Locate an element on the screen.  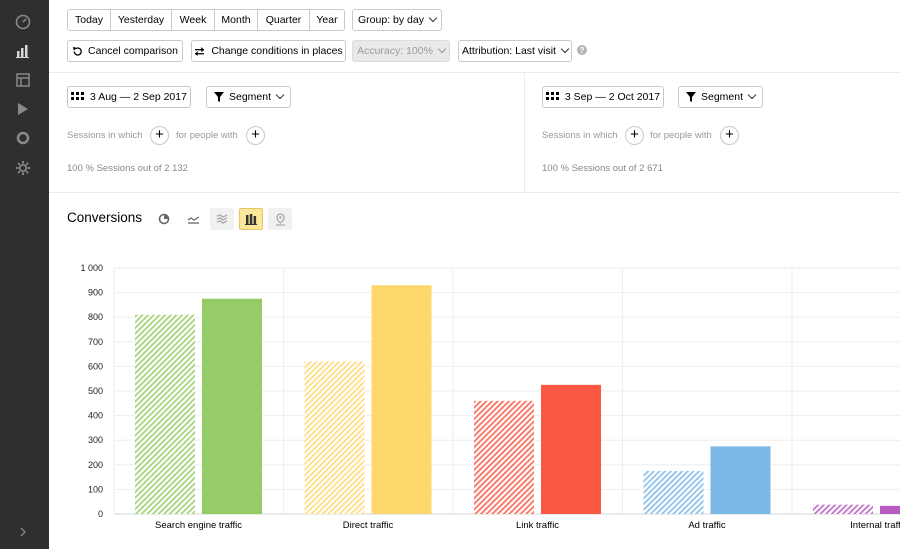
x-category-label: Link traffic is located at coordinates (537, 525).